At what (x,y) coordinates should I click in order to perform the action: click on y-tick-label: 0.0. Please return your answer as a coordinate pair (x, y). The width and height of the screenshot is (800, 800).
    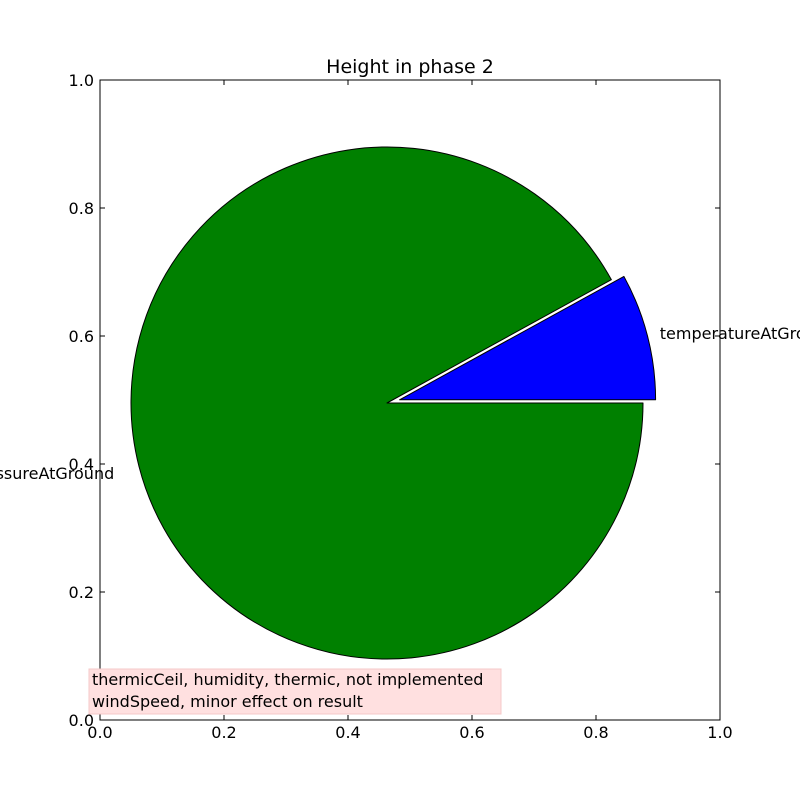
    Looking at the image, I should click on (81, 720).